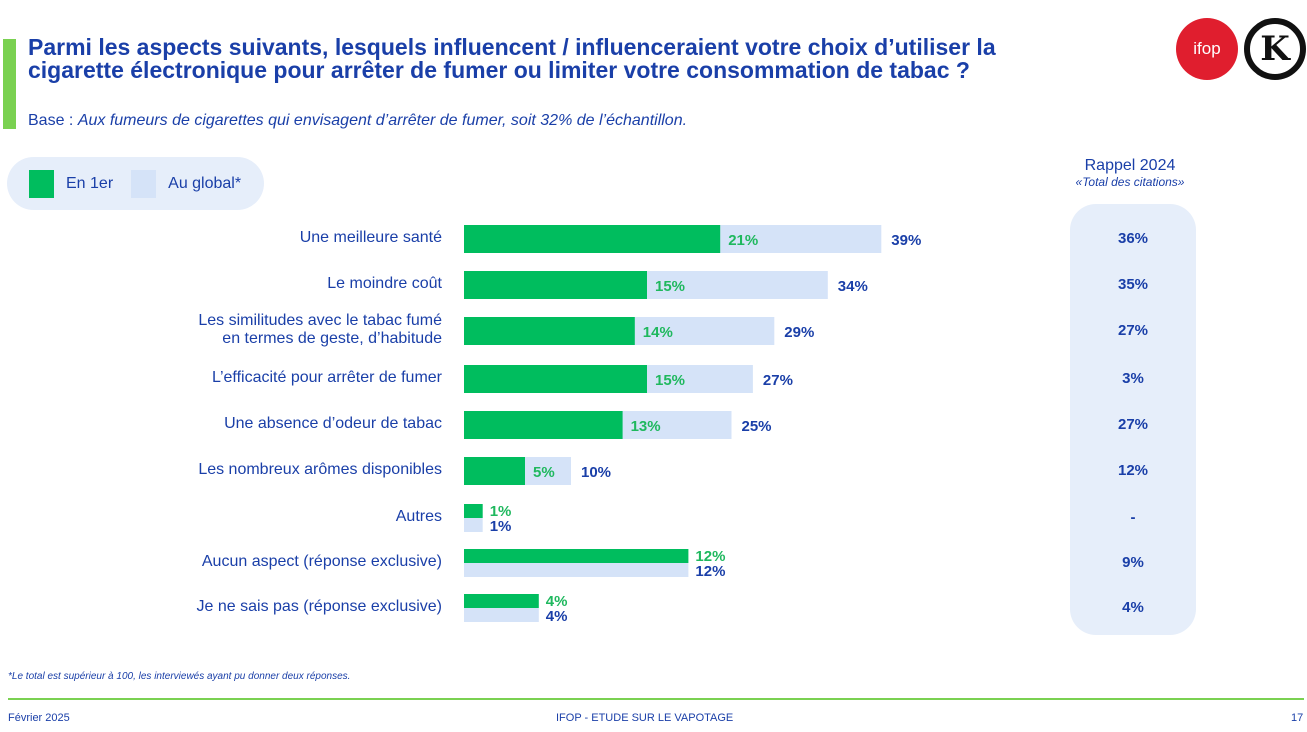 The height and width of the screenshot is (732, 1307). Describe the element at coordinates (1133, 284) in the screenshot. I see `rappel-value: 35%` at that location.